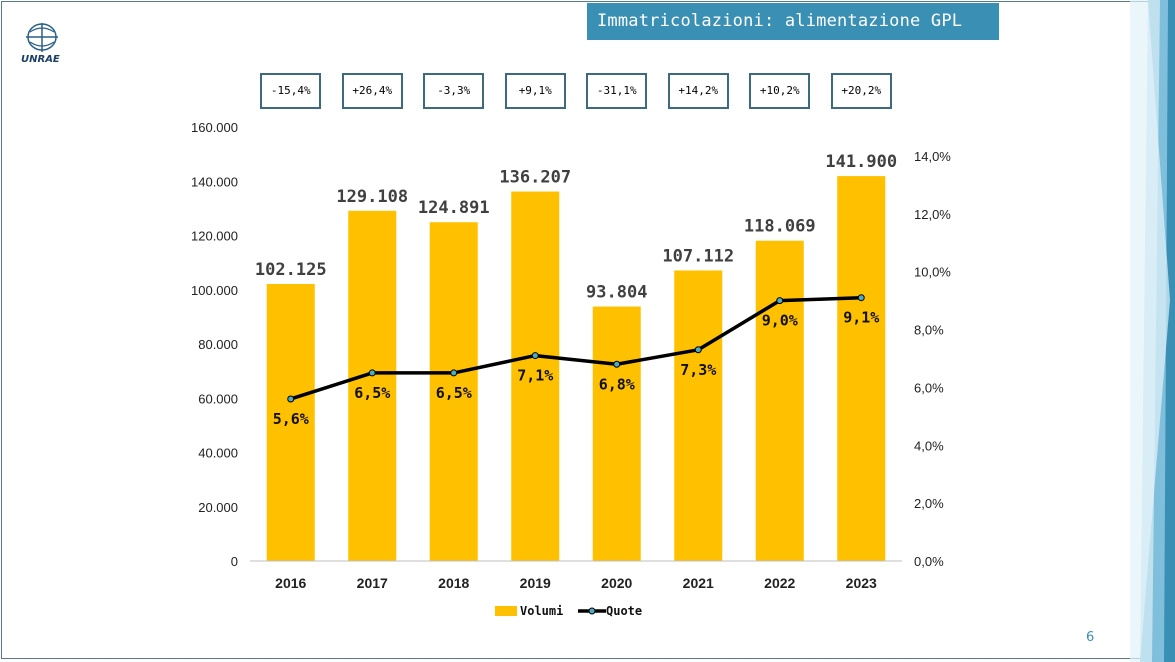 This screenshot has width=1175, height=662. I want to click on growth-box: -31,1%, so click(617, 91).